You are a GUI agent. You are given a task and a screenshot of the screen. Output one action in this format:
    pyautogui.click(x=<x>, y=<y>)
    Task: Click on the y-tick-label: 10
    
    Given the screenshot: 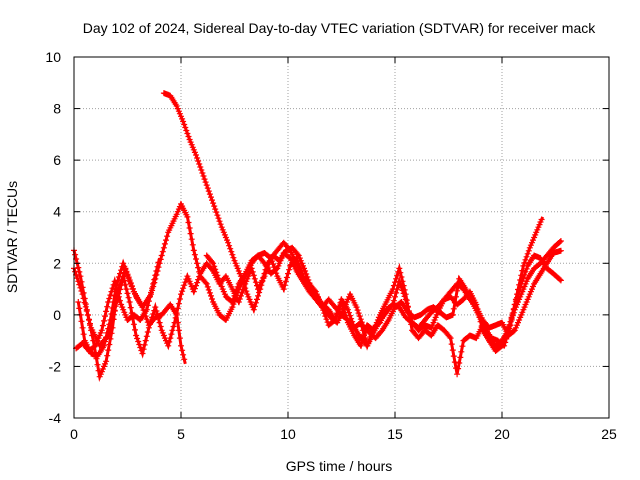 What is the action you would take?
    pyautogui.click(x=53, y=57)
    